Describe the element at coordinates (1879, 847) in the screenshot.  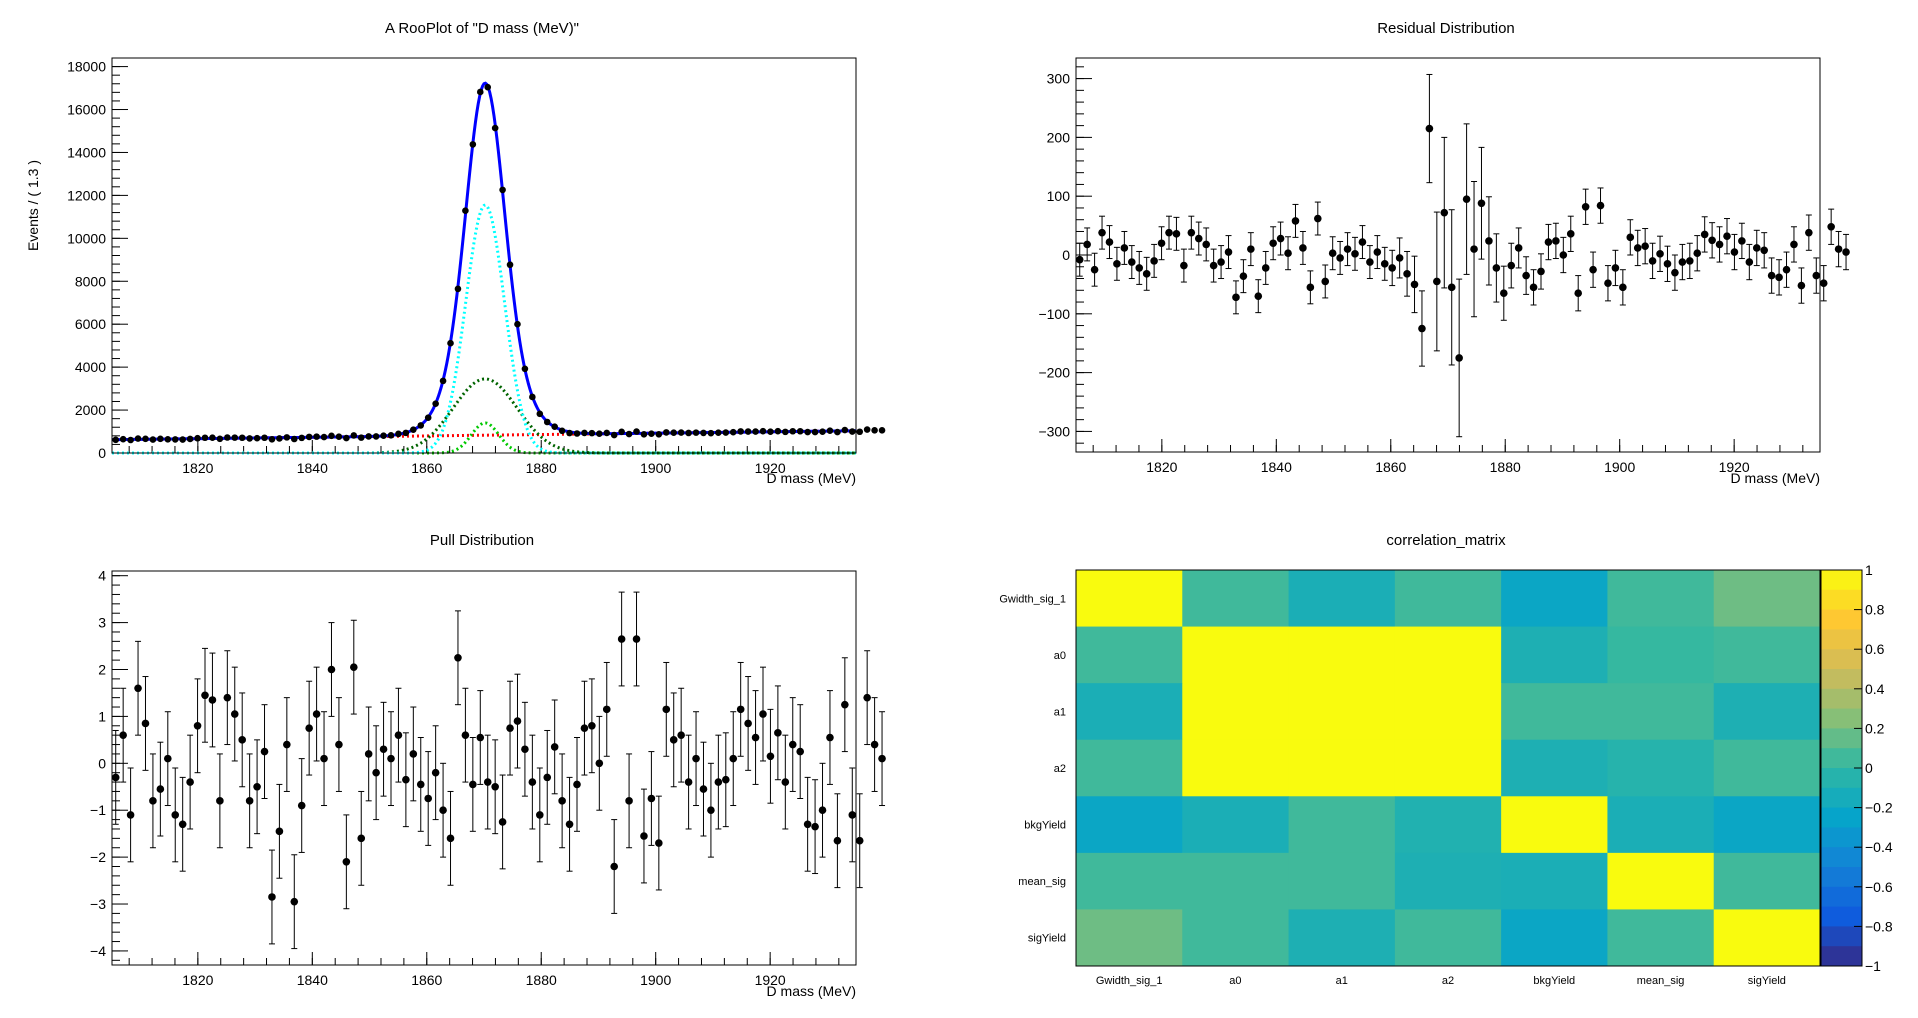
I see `colorbar-tick-label: −0.4` at that location.